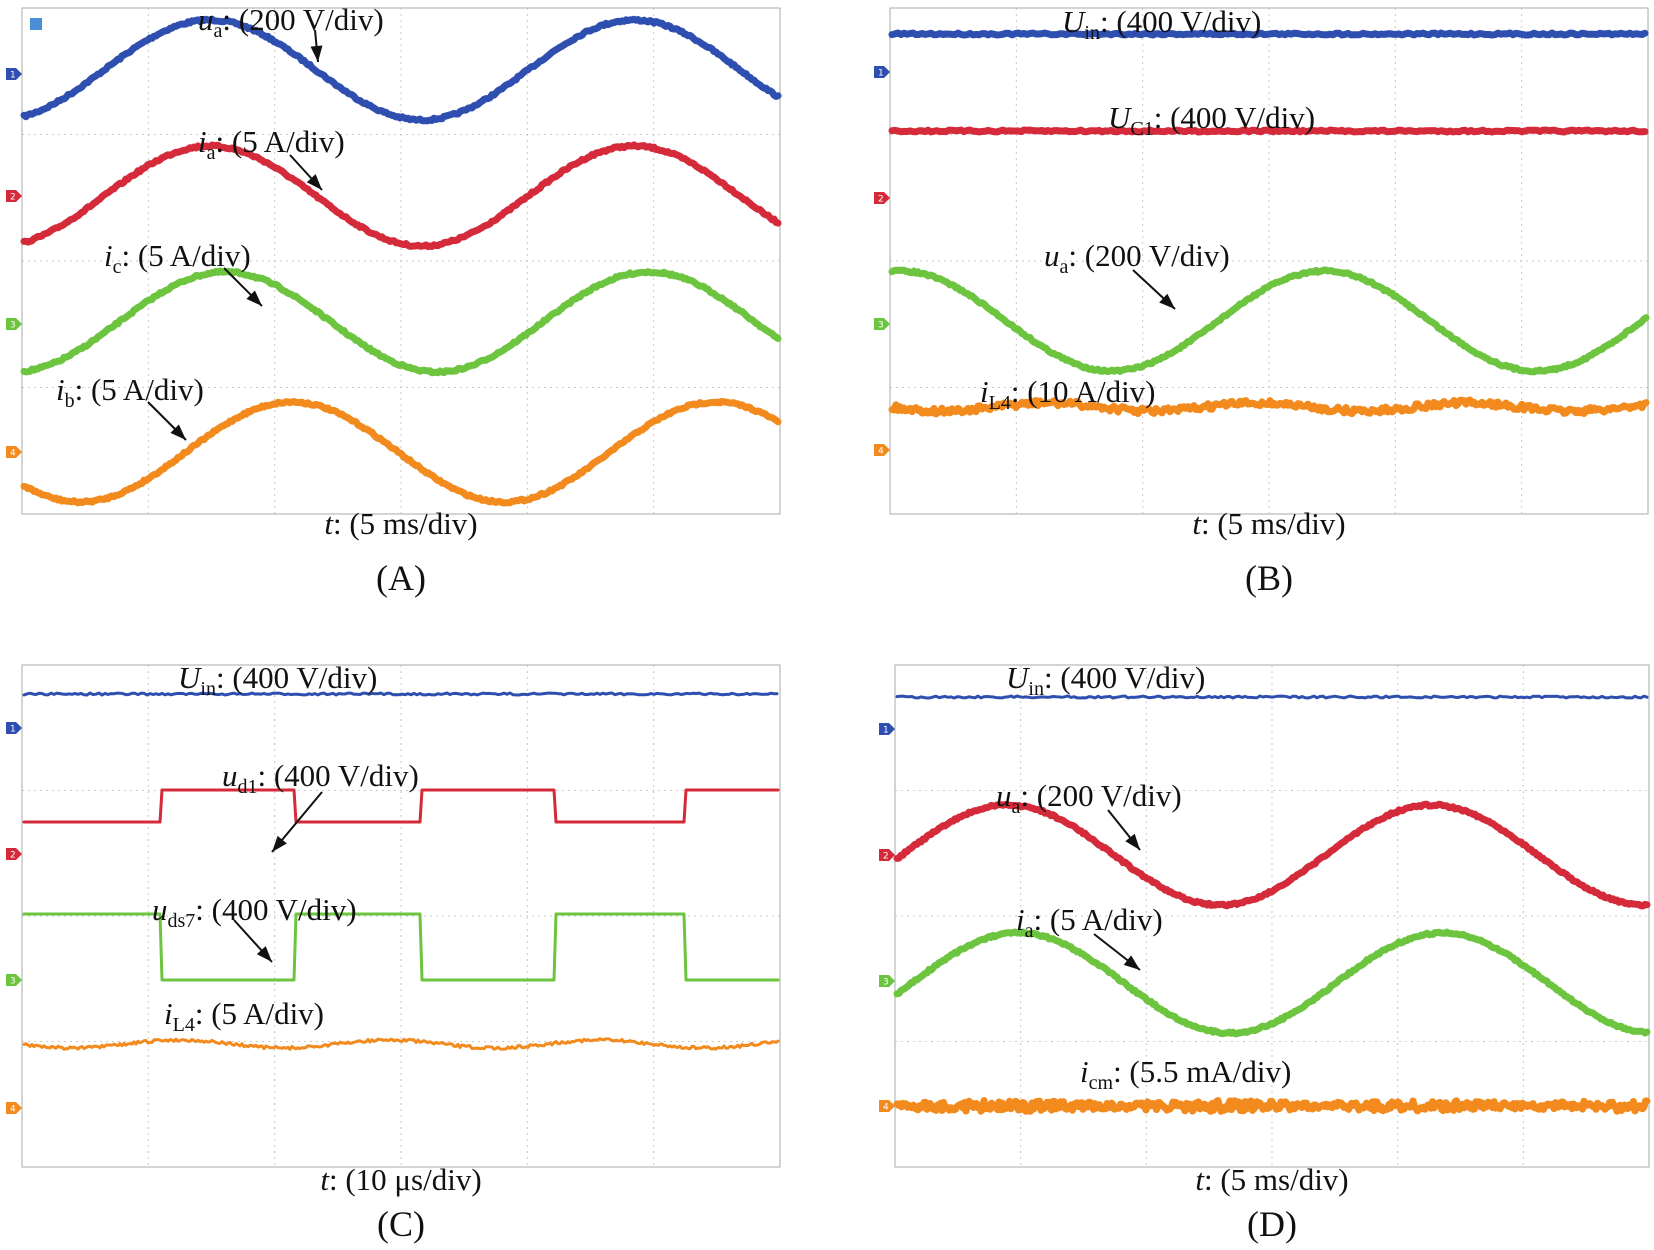 The height and width of the screenshot is (1250, 1654). I want to click on trace-label-ch3: ia: (5 A/div), so click(1089, 922).